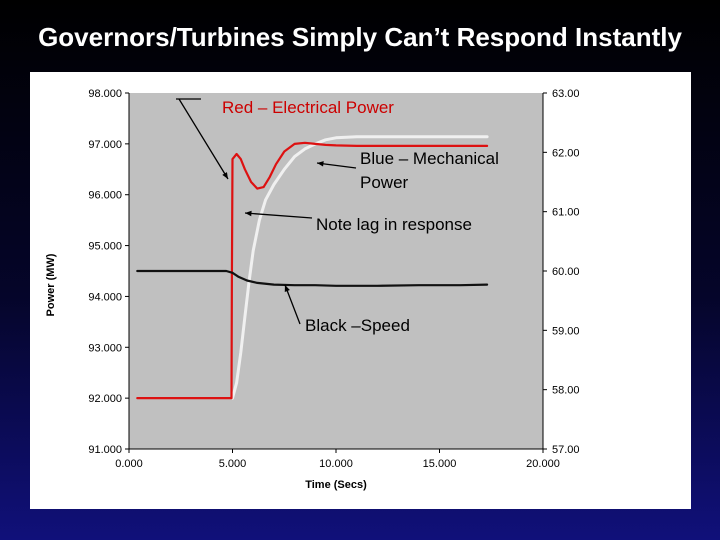  Describe the element at coordinates (105, 399) in the screenshot. I see `y-tick-label: 92.000` at that location.